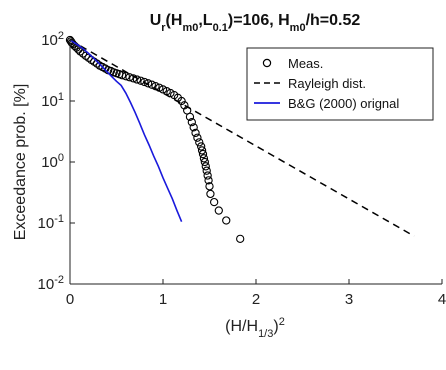 The image size is (446, 370). What do you see at coordinates (61, 158) in the screenshot?
I see `y-tick-exponent: 0` at bounding box center [61, 158].